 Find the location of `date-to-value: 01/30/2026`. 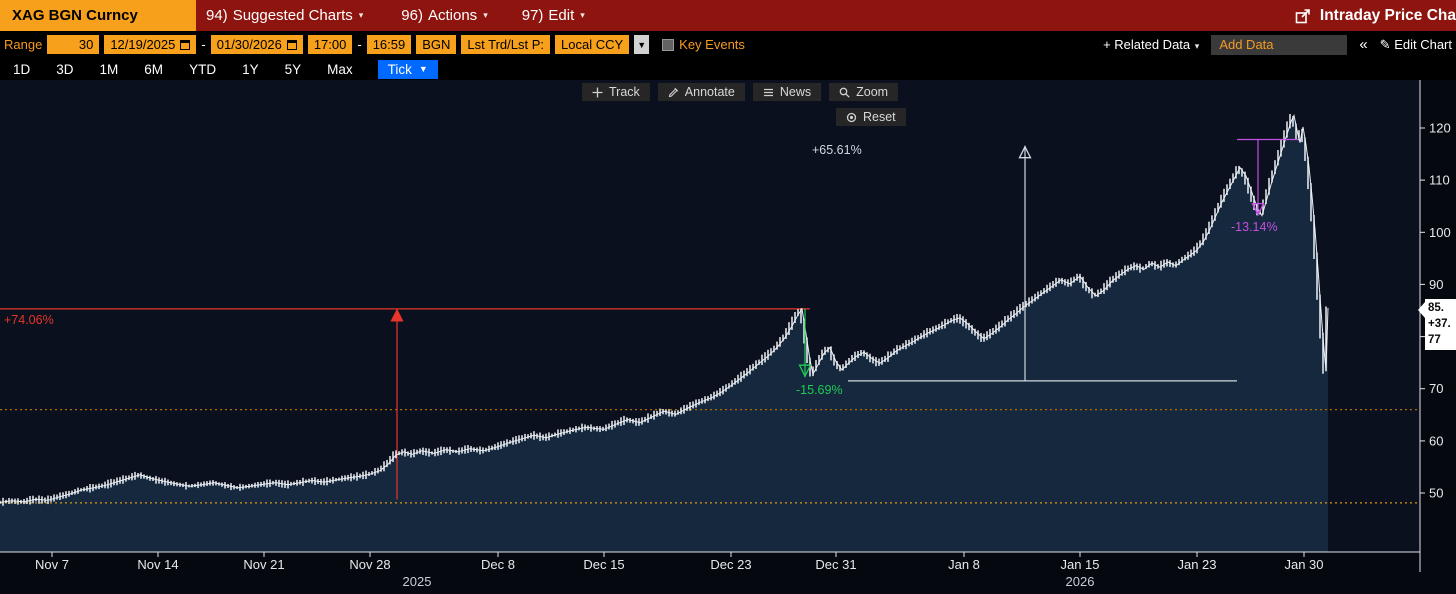

date-to-value: 01/30/2026 is located at coordinates (249, 44).